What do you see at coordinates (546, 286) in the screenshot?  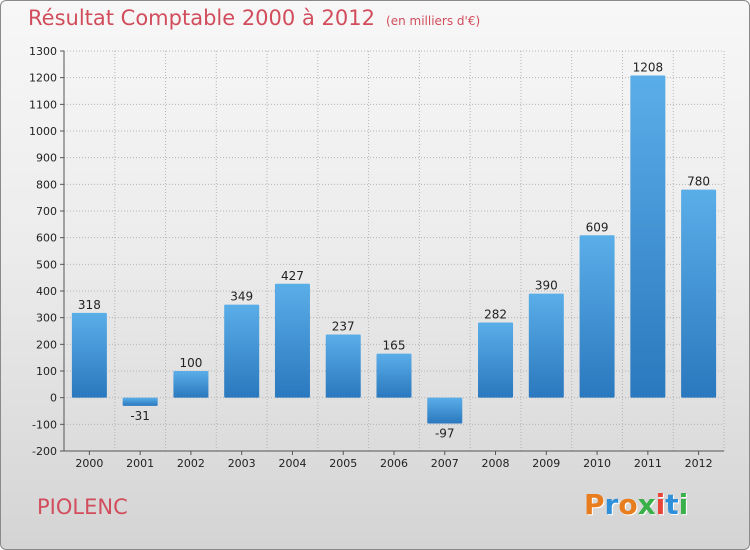 I see `data-label: 390` at bounding box center [546, 286].